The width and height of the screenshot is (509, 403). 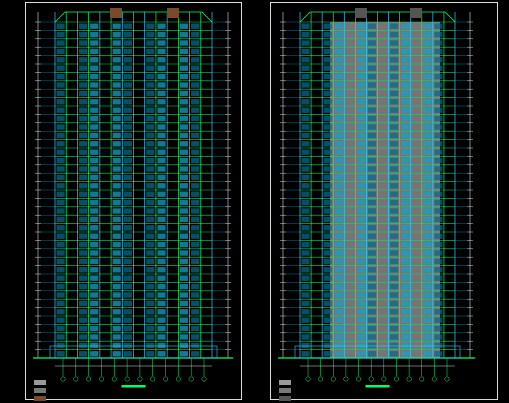 What do you see at coordinates (377, 386) in the screenshot?
I see `title-underline` at bounding box center [377, 386].